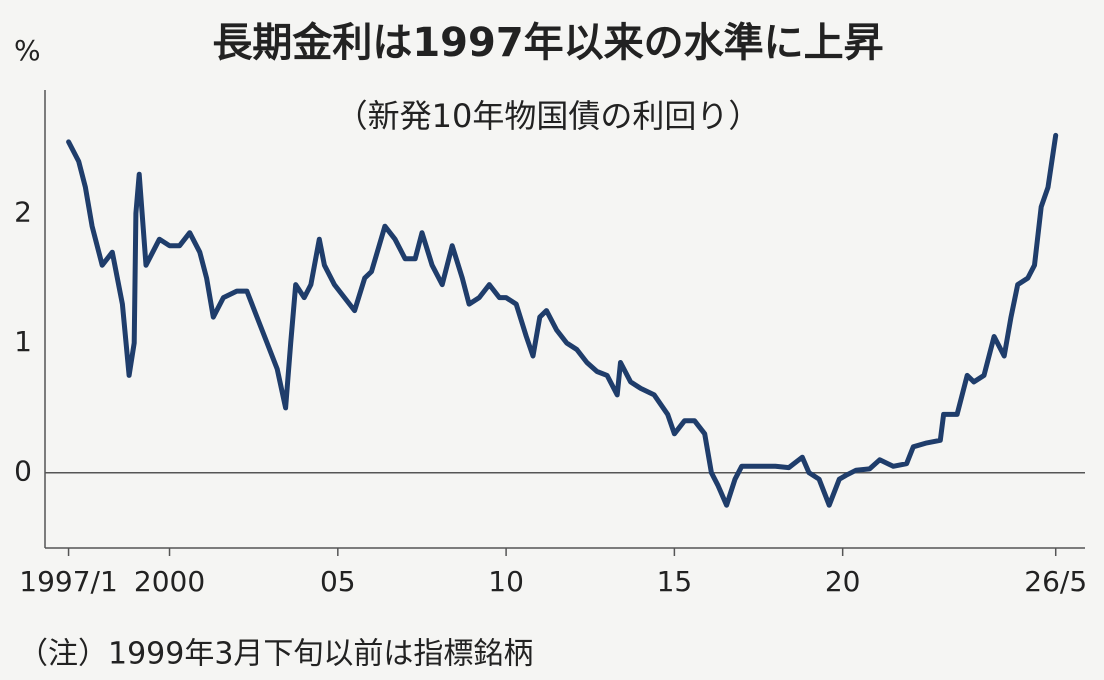 This screenshot has height=680, width=1104. Describe the element at coordinates (547, 43) in the screenshot. I see `chart-title: 長期金利は1997年以来の水準に上昇` at that location.